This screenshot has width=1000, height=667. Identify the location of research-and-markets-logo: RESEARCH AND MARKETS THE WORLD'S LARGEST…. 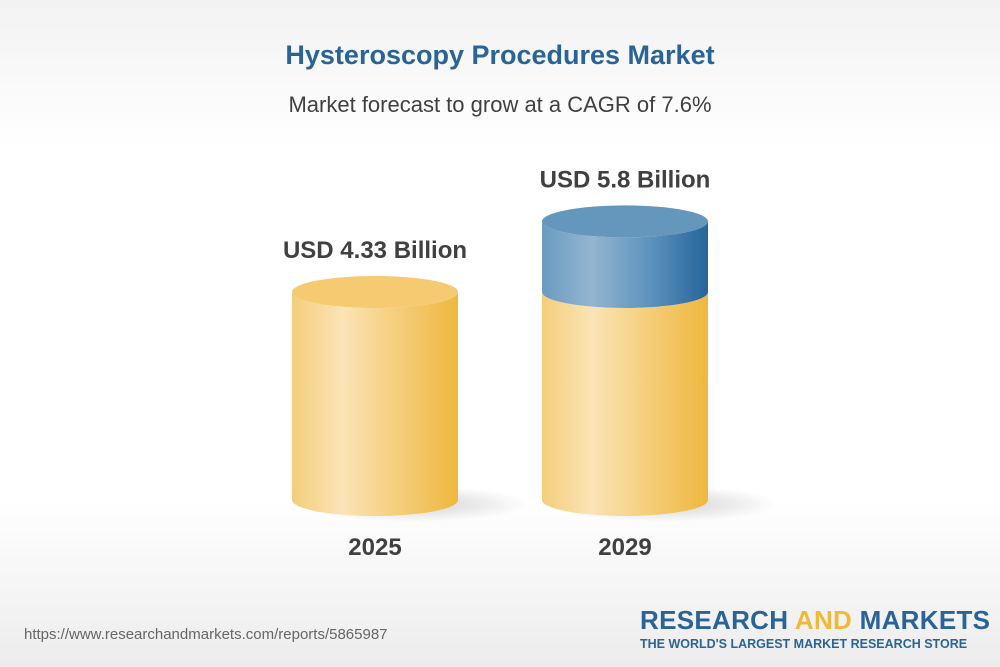
(815, 628).